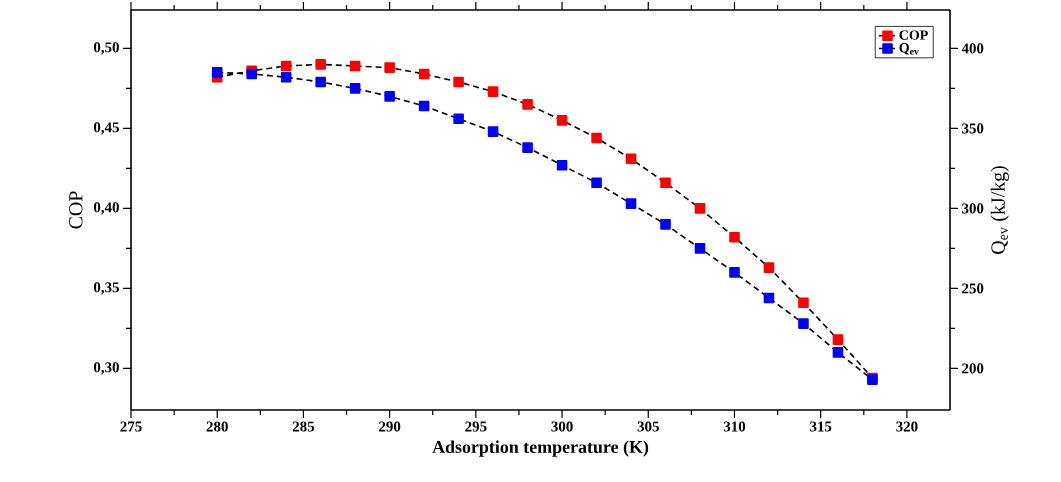 This screenshot has width=1061, height=482. What do you see at coordinates (913, 35) in the screenshot?
I see `legend-label: COP` at bounding box center [913, 35].